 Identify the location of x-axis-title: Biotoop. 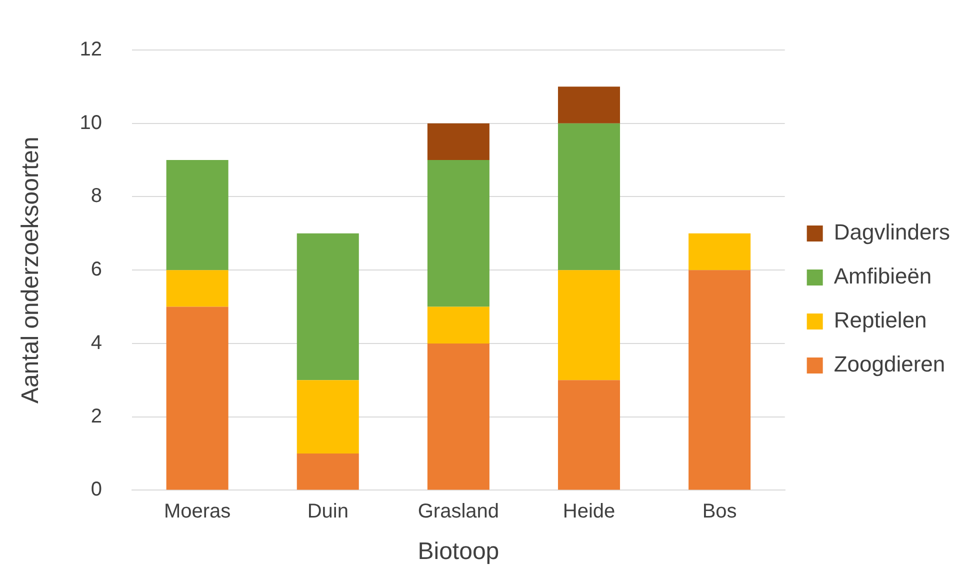
(459, 552).